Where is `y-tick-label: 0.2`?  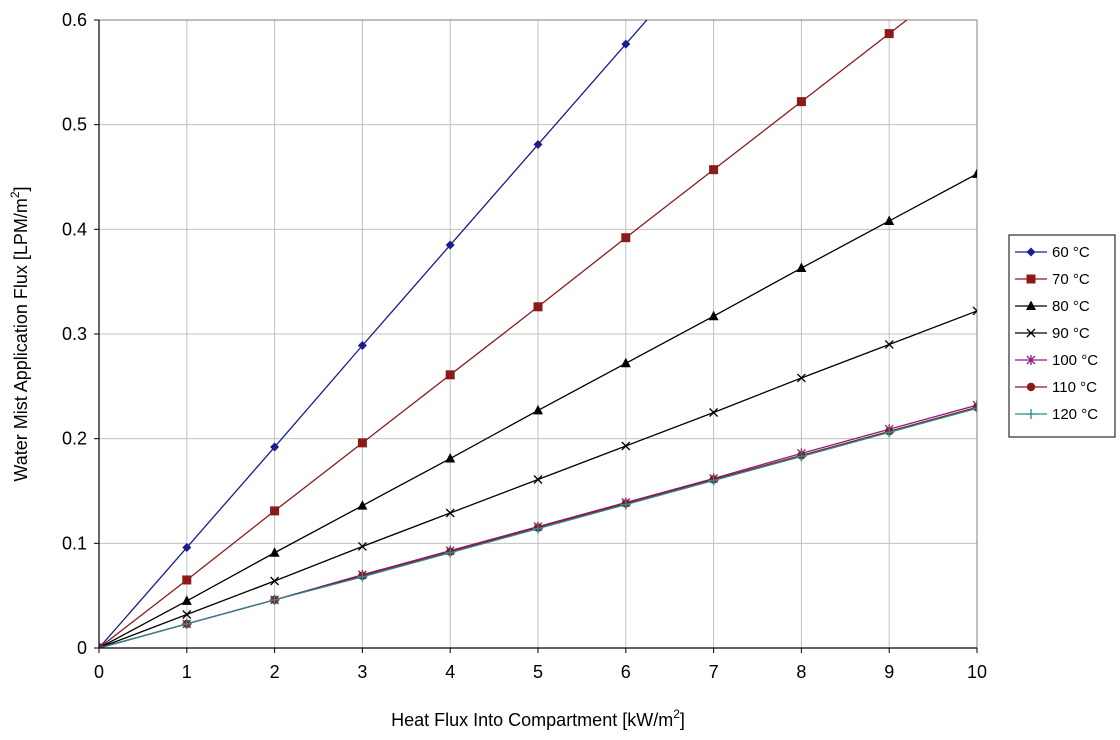 y-tick-label: 0.2 is located at coordinates (74, 439).